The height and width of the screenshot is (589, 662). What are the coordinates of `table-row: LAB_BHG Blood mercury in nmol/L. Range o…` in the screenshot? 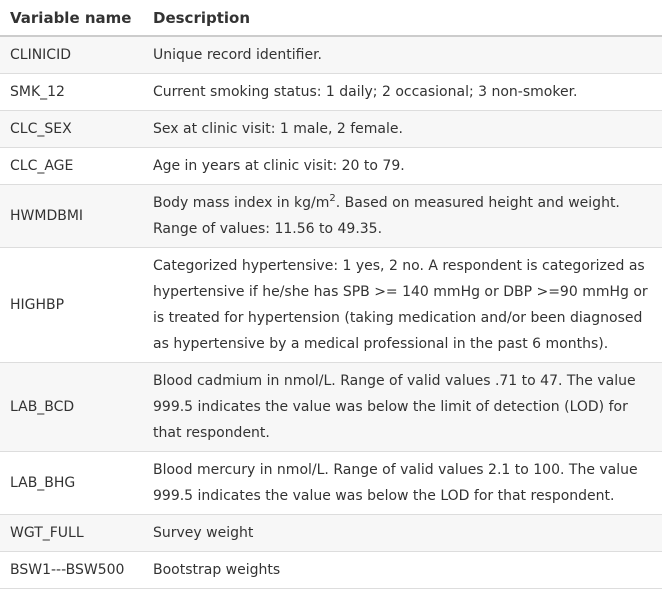 It's located at (331, 483).